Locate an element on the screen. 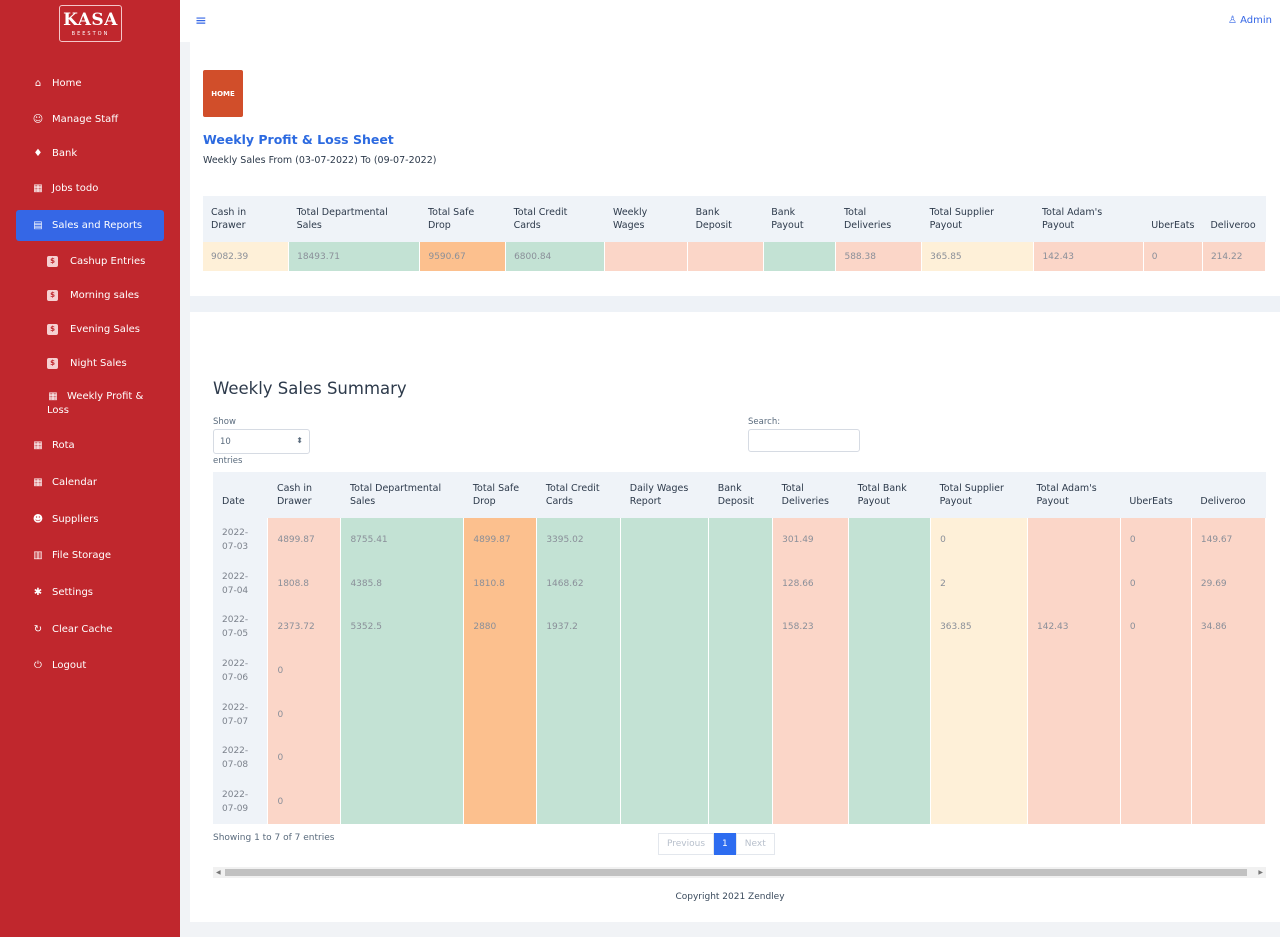 This screenshot has width=1280, height=937. page-length-select: 10 ⬍ is located at coordinates (261, 441).